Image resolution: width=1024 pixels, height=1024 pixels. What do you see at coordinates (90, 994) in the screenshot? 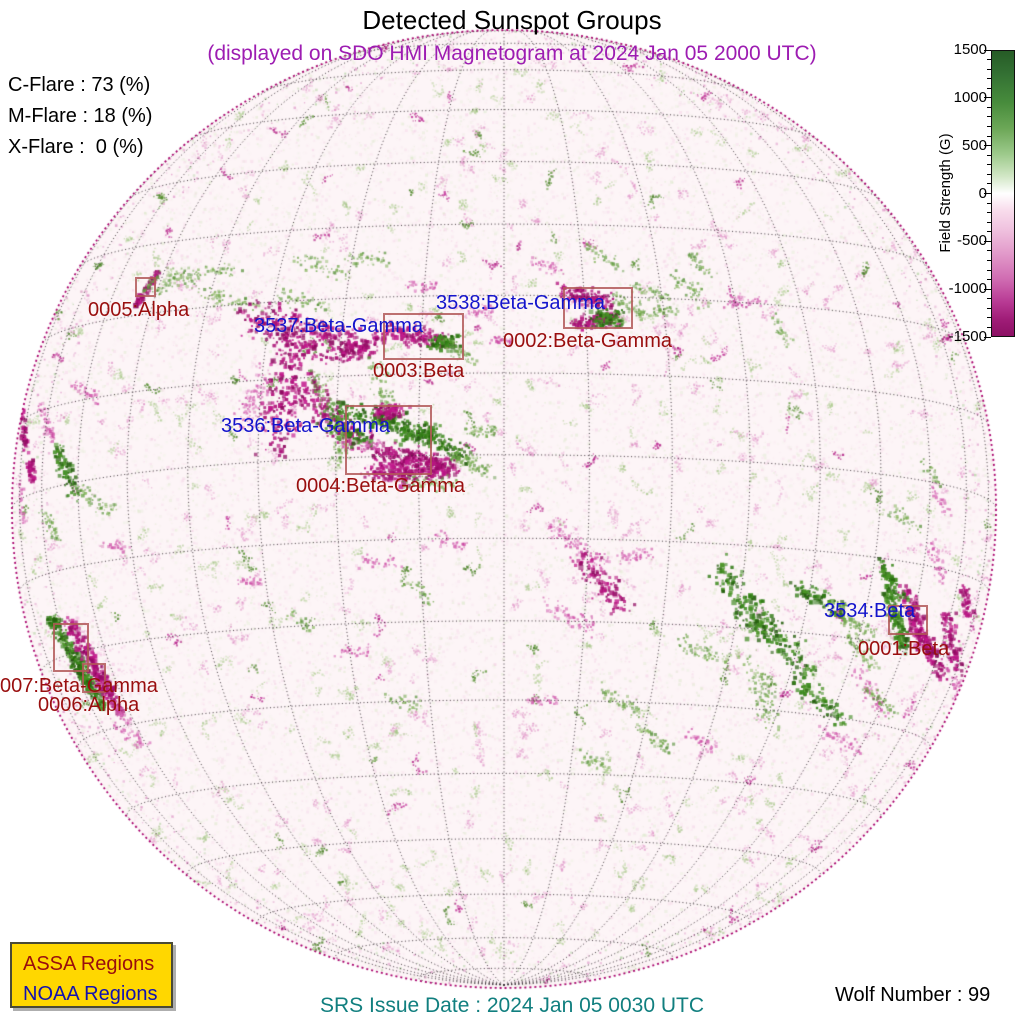
I see `legend-noaa-regions: NOAA Regions` at bounding box center [90, 994].